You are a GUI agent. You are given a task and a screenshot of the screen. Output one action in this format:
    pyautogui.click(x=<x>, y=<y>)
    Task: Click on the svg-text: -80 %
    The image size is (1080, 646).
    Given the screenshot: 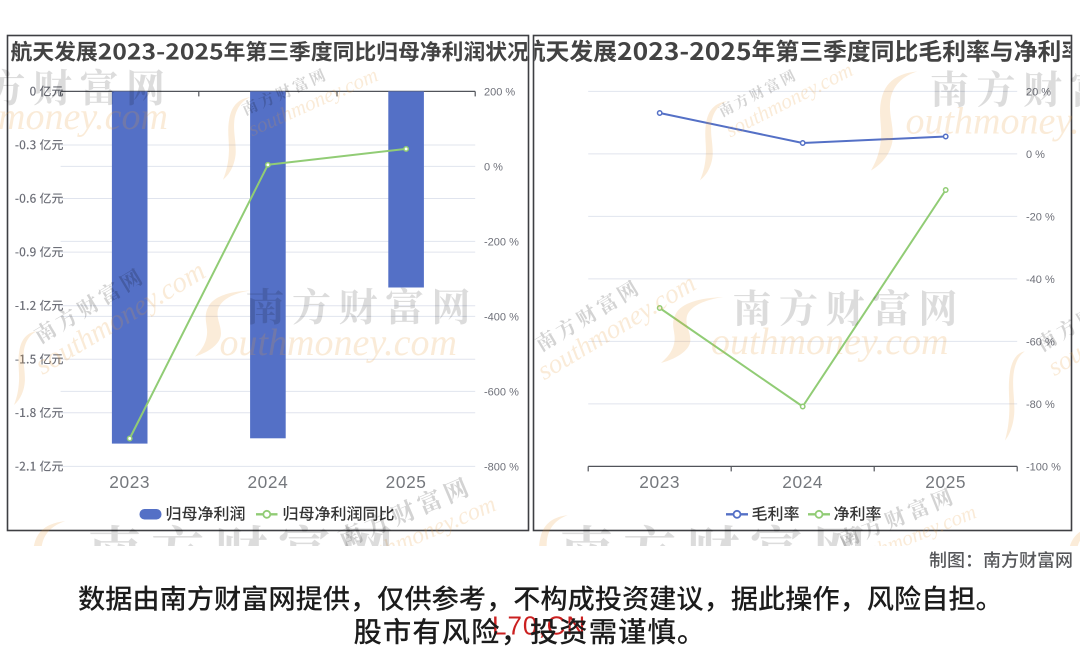 What is the action you would take?
    pyautogui.click(x=1040, y=405)
    